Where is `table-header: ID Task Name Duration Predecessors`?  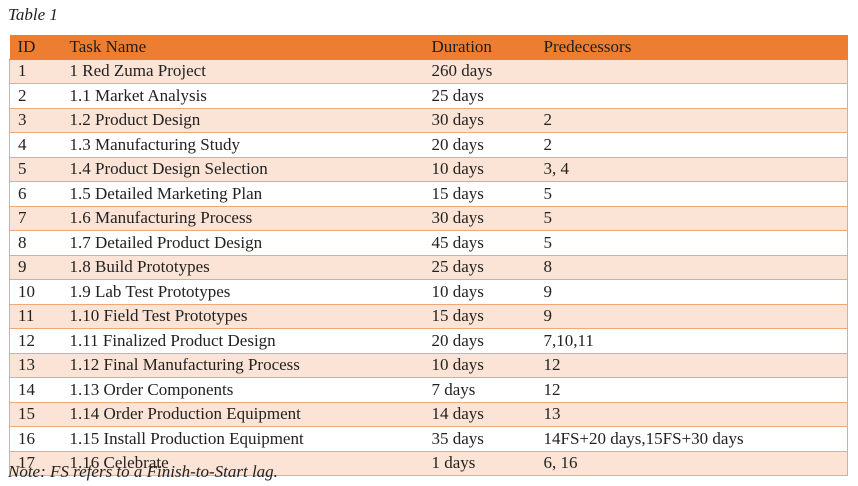
table-header: ID Task Name Duration Predecessors is located at coordinates (428, 47).